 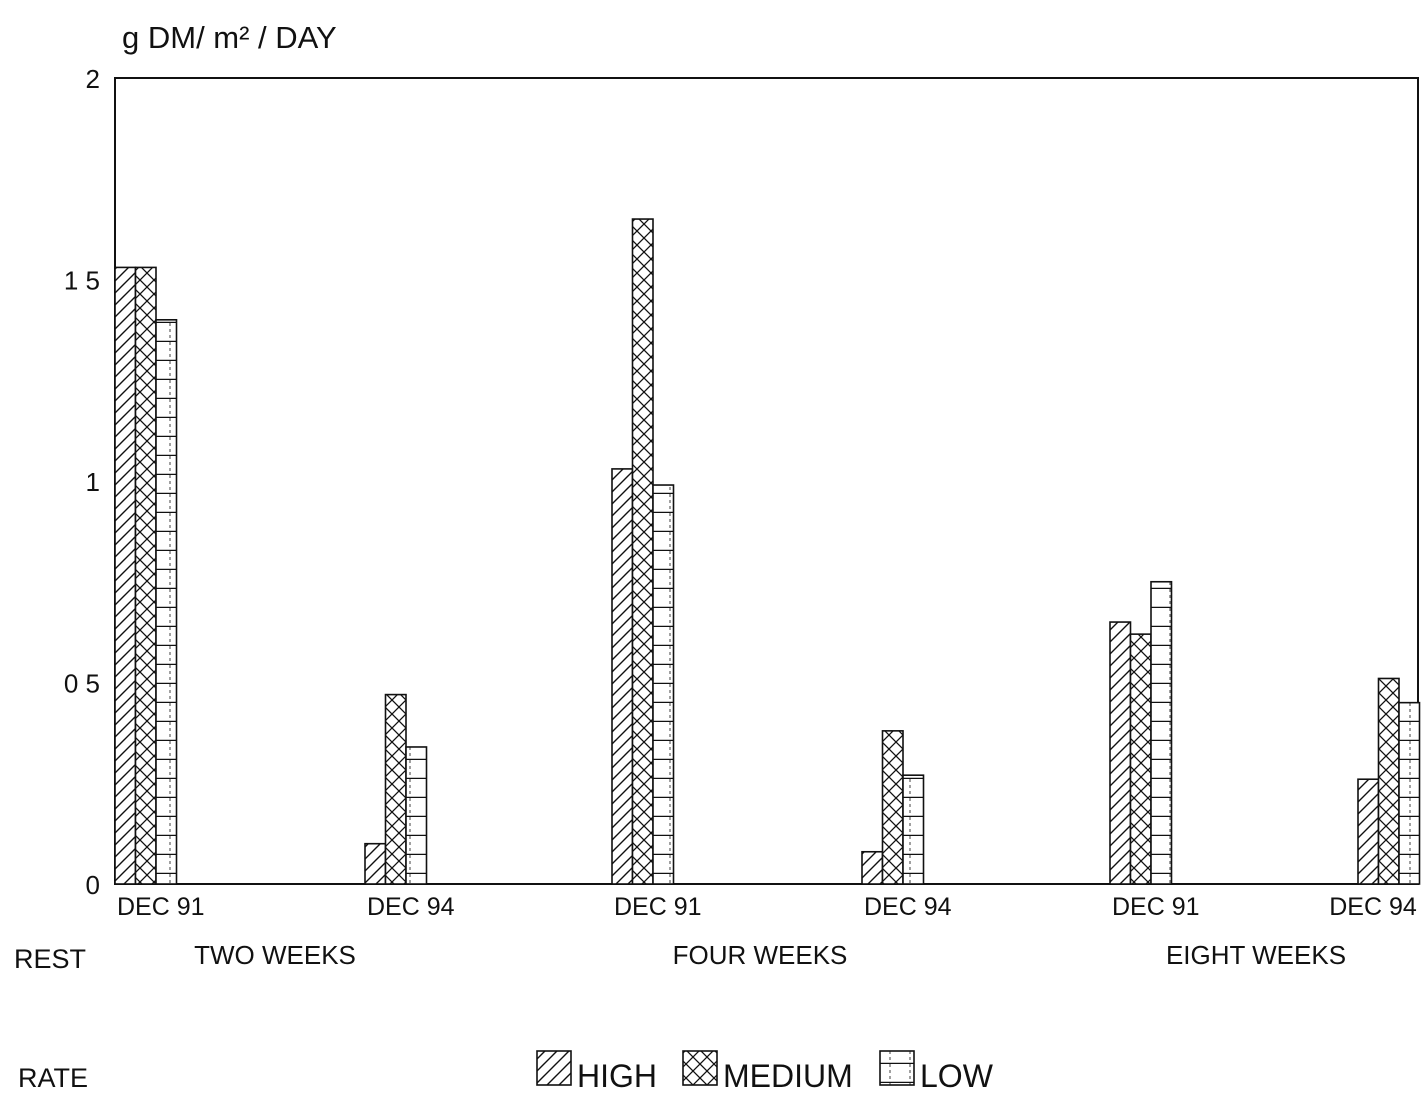 I want to click on y-tick-label: 0, so click(x=93, y=885).